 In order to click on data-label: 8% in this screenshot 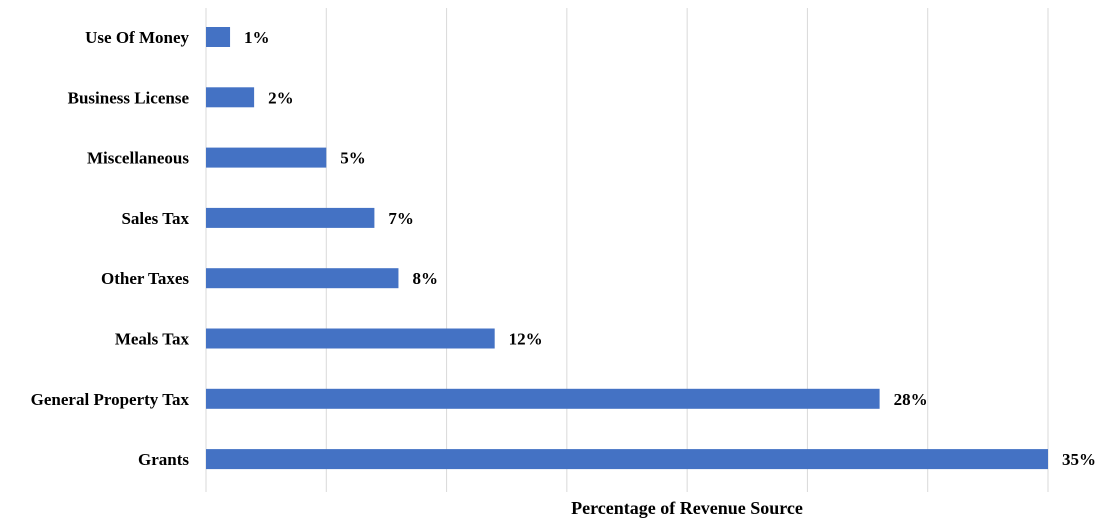, I will do `click(425, 278)`.